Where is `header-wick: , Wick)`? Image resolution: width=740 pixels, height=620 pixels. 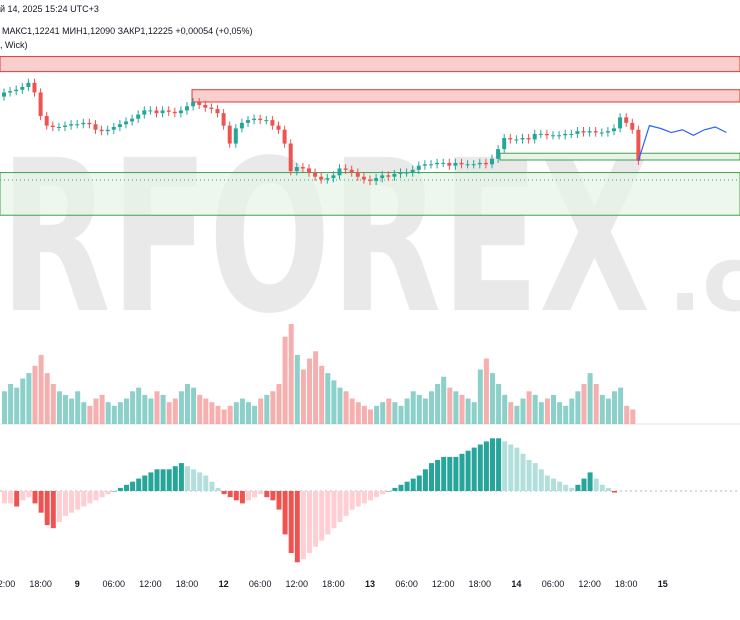 header-wick: , Wick) is located at coordinates (14, 45).